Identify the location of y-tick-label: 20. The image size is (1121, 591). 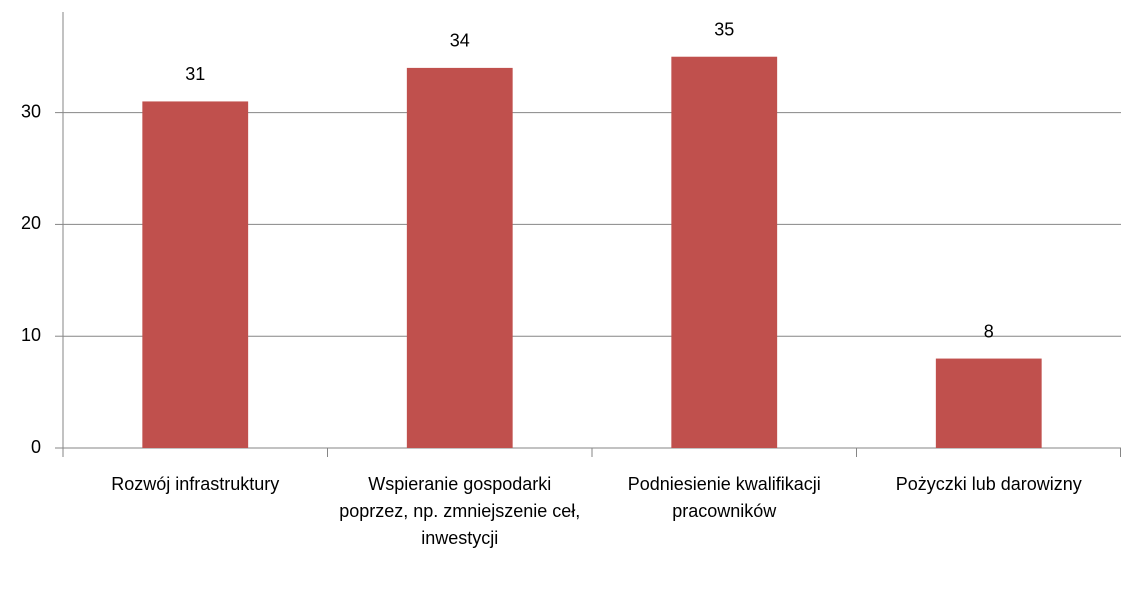
(31, 223).